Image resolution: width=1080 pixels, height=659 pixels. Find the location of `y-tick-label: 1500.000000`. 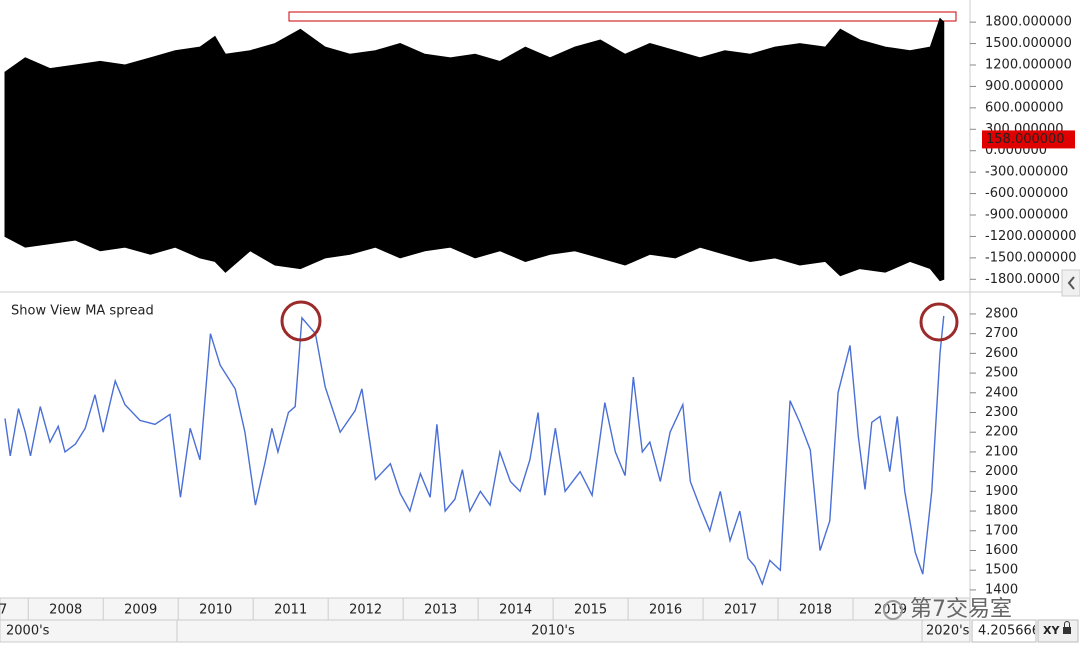

y-tick-label: 1500.000000 is located at coordinates (1028, 43).